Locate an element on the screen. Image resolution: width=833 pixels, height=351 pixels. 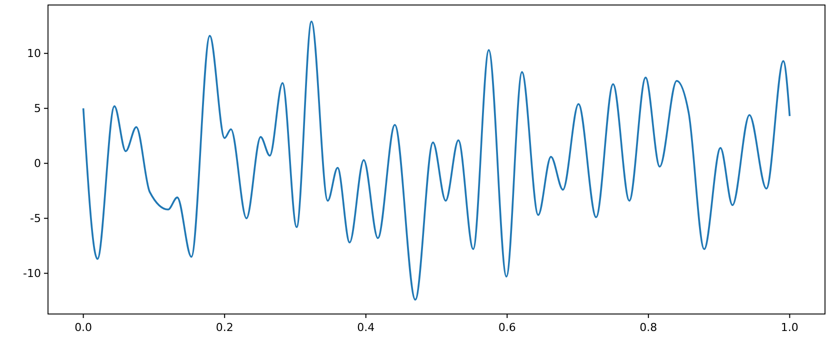
x-tick-label: 1.0 is located at coordinates (789, 327).